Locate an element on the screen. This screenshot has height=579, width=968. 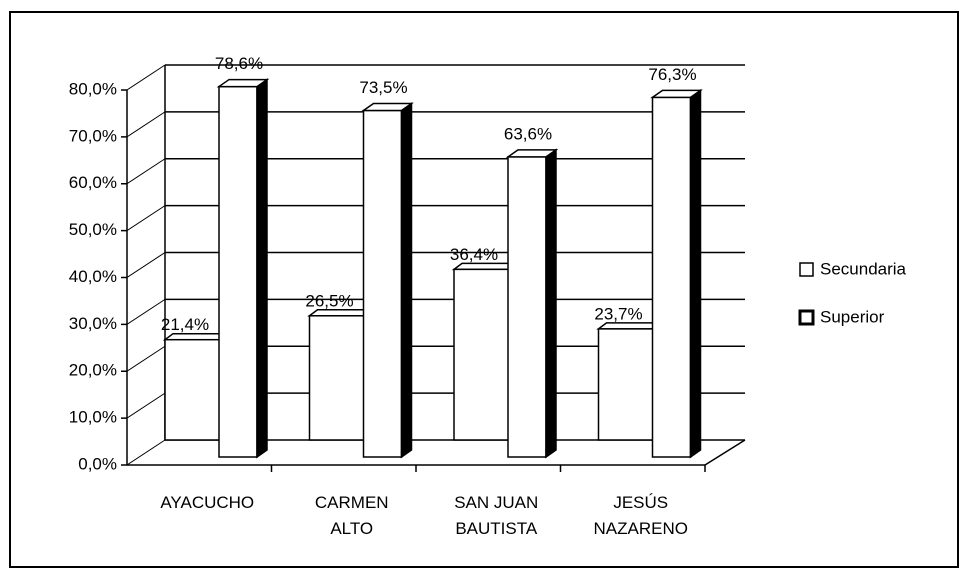
y-tick-label: 20,0% is located at coordinates (93, 370).